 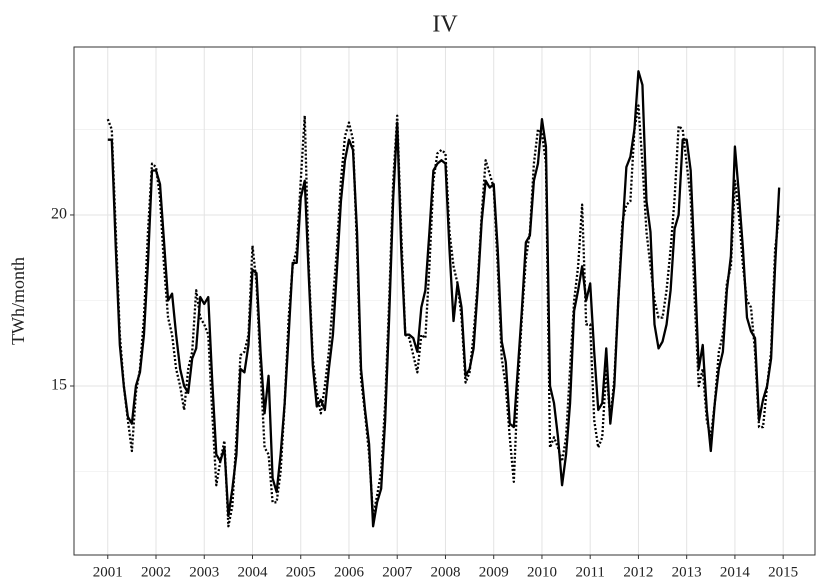 What do you see at coordinates (301, 572) in the screenshot?
I see `x-tick-label: 2005` at bounding box center [301, 572].